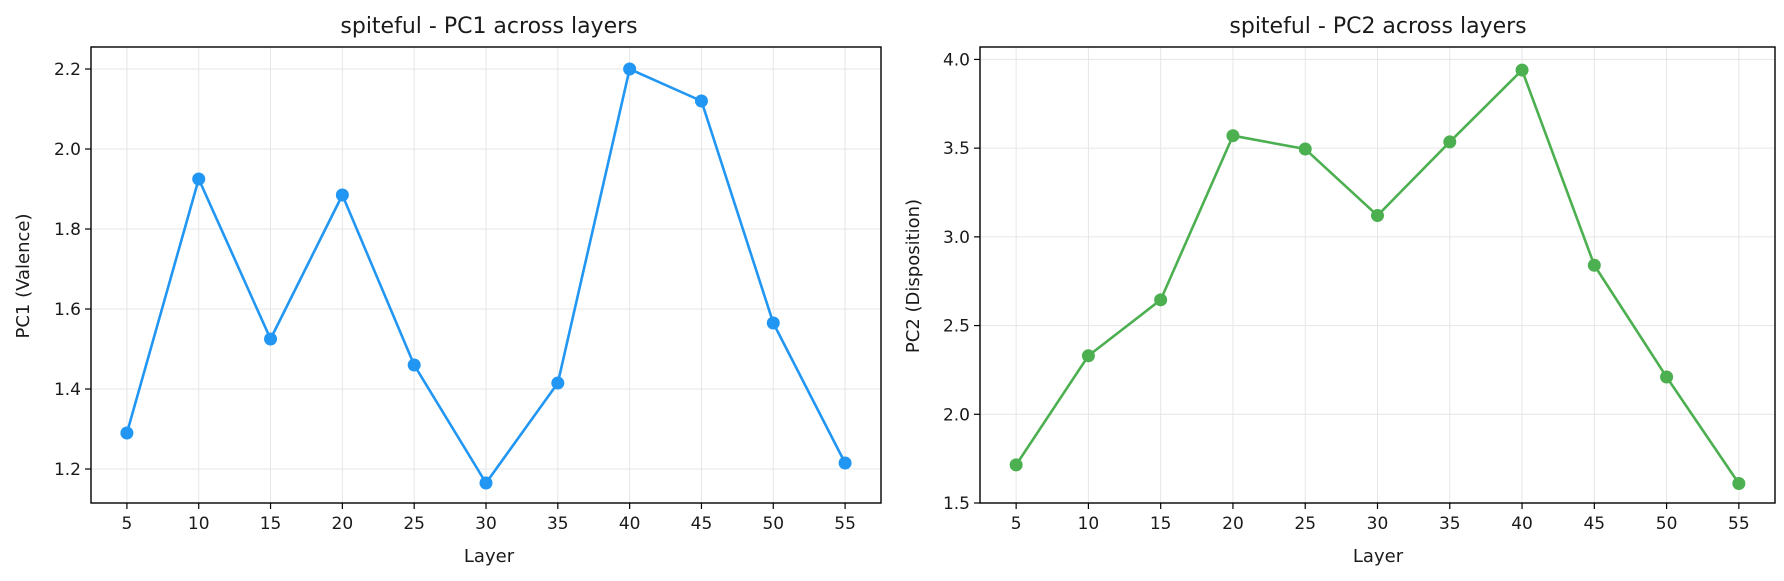  I want to click on y-tick-label: 4.0, so click(956, 60).